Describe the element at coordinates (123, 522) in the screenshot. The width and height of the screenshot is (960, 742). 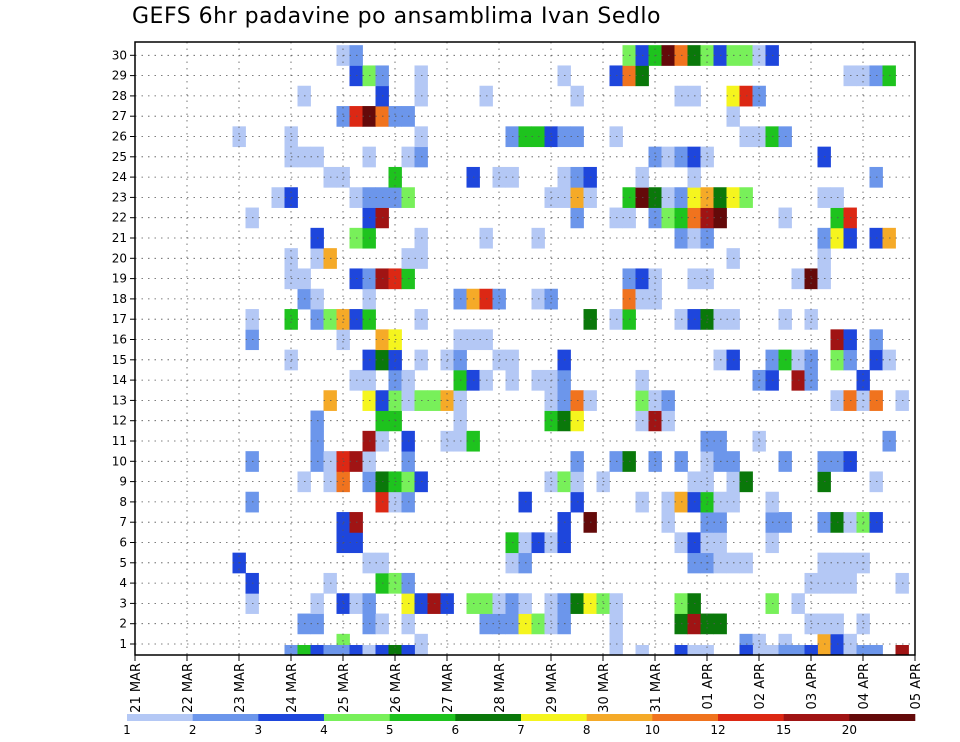
I see `y-tick-label: 7` at that location.